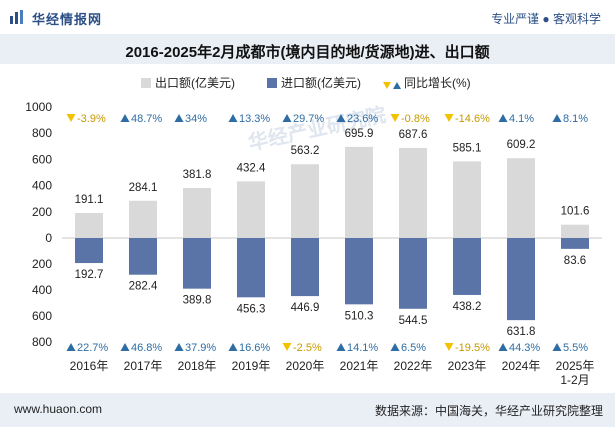 The width and height of the screenshot is (615, 427). I want to click on title-band, so click(307, 49).